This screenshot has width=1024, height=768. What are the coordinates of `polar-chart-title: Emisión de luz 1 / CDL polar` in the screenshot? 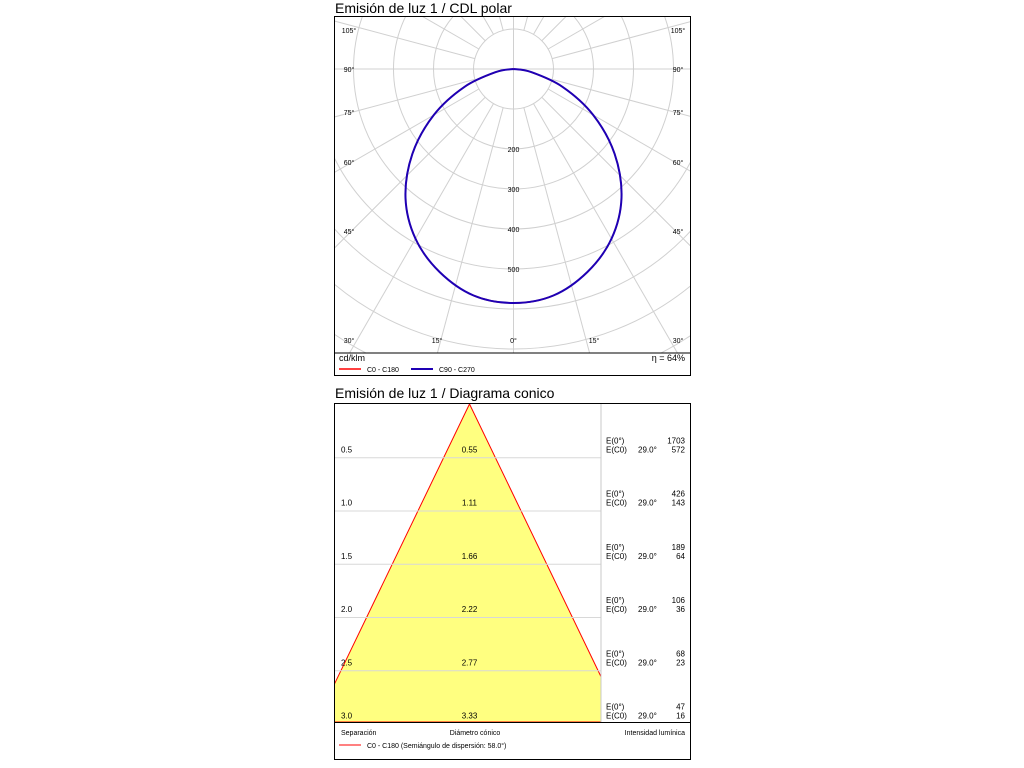 It's located at (423, 8).